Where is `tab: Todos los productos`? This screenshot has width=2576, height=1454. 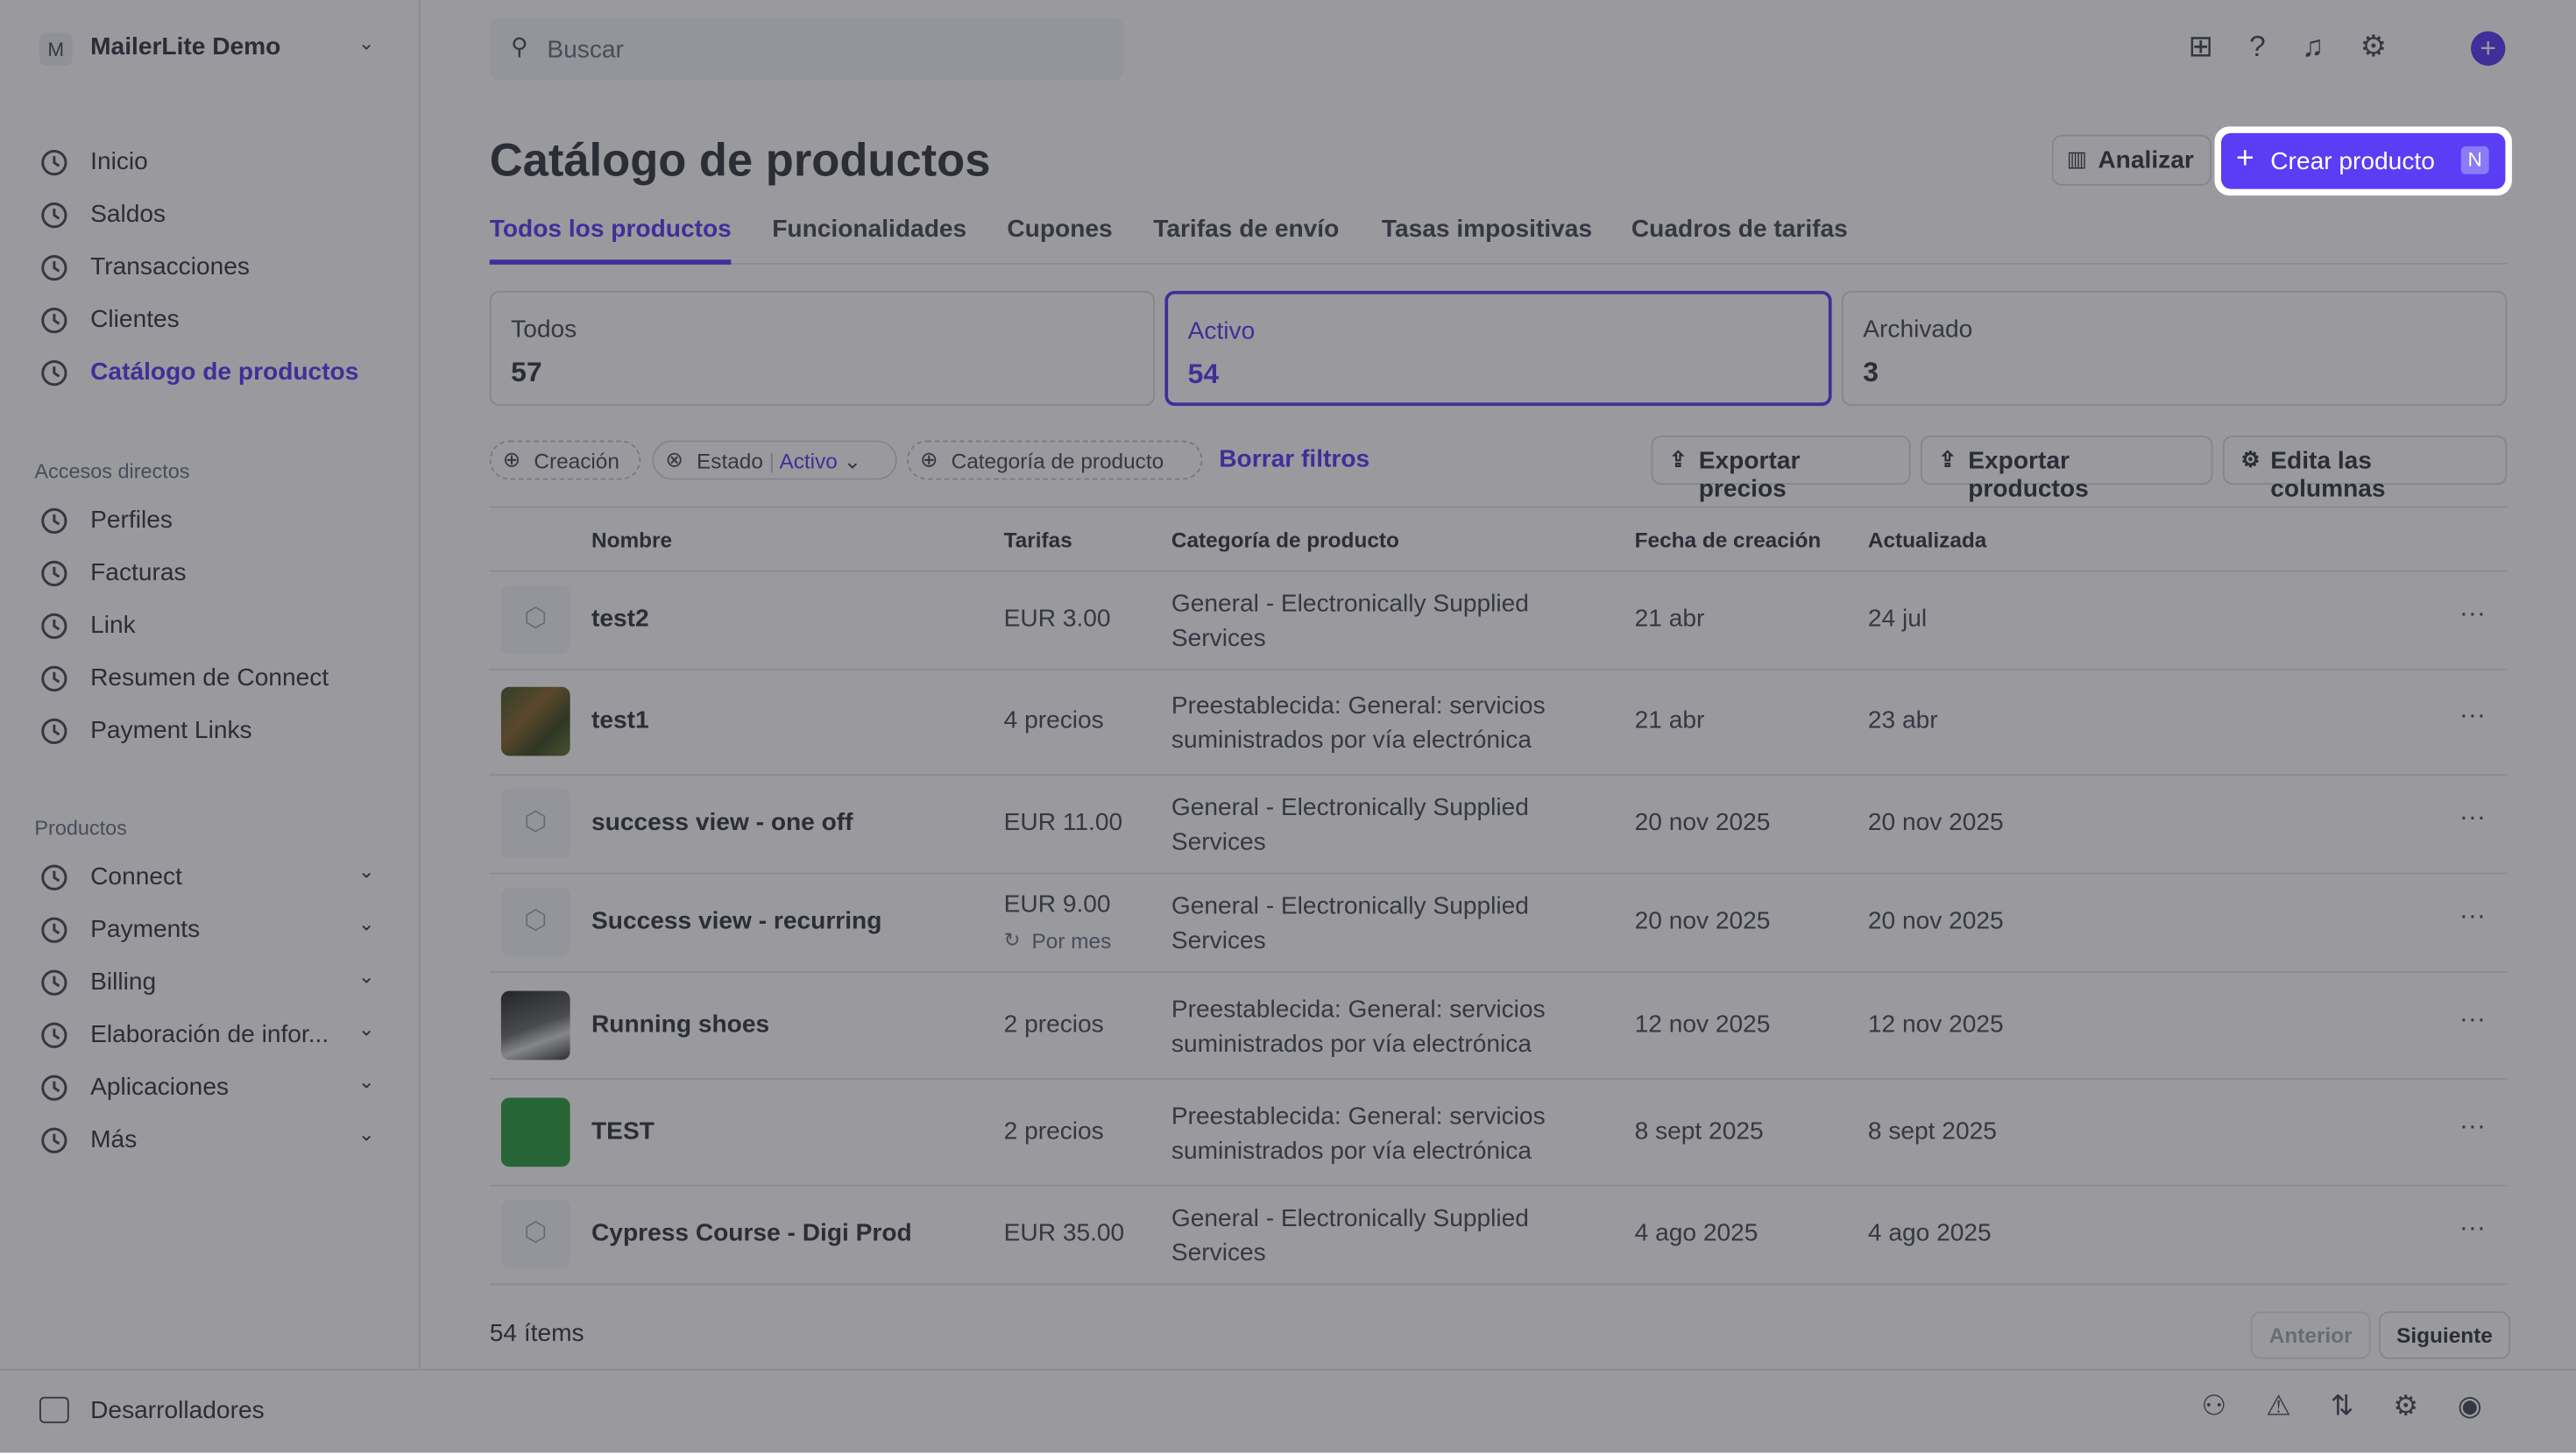
tab: Todos los productos is located at coordinates (610, 230).